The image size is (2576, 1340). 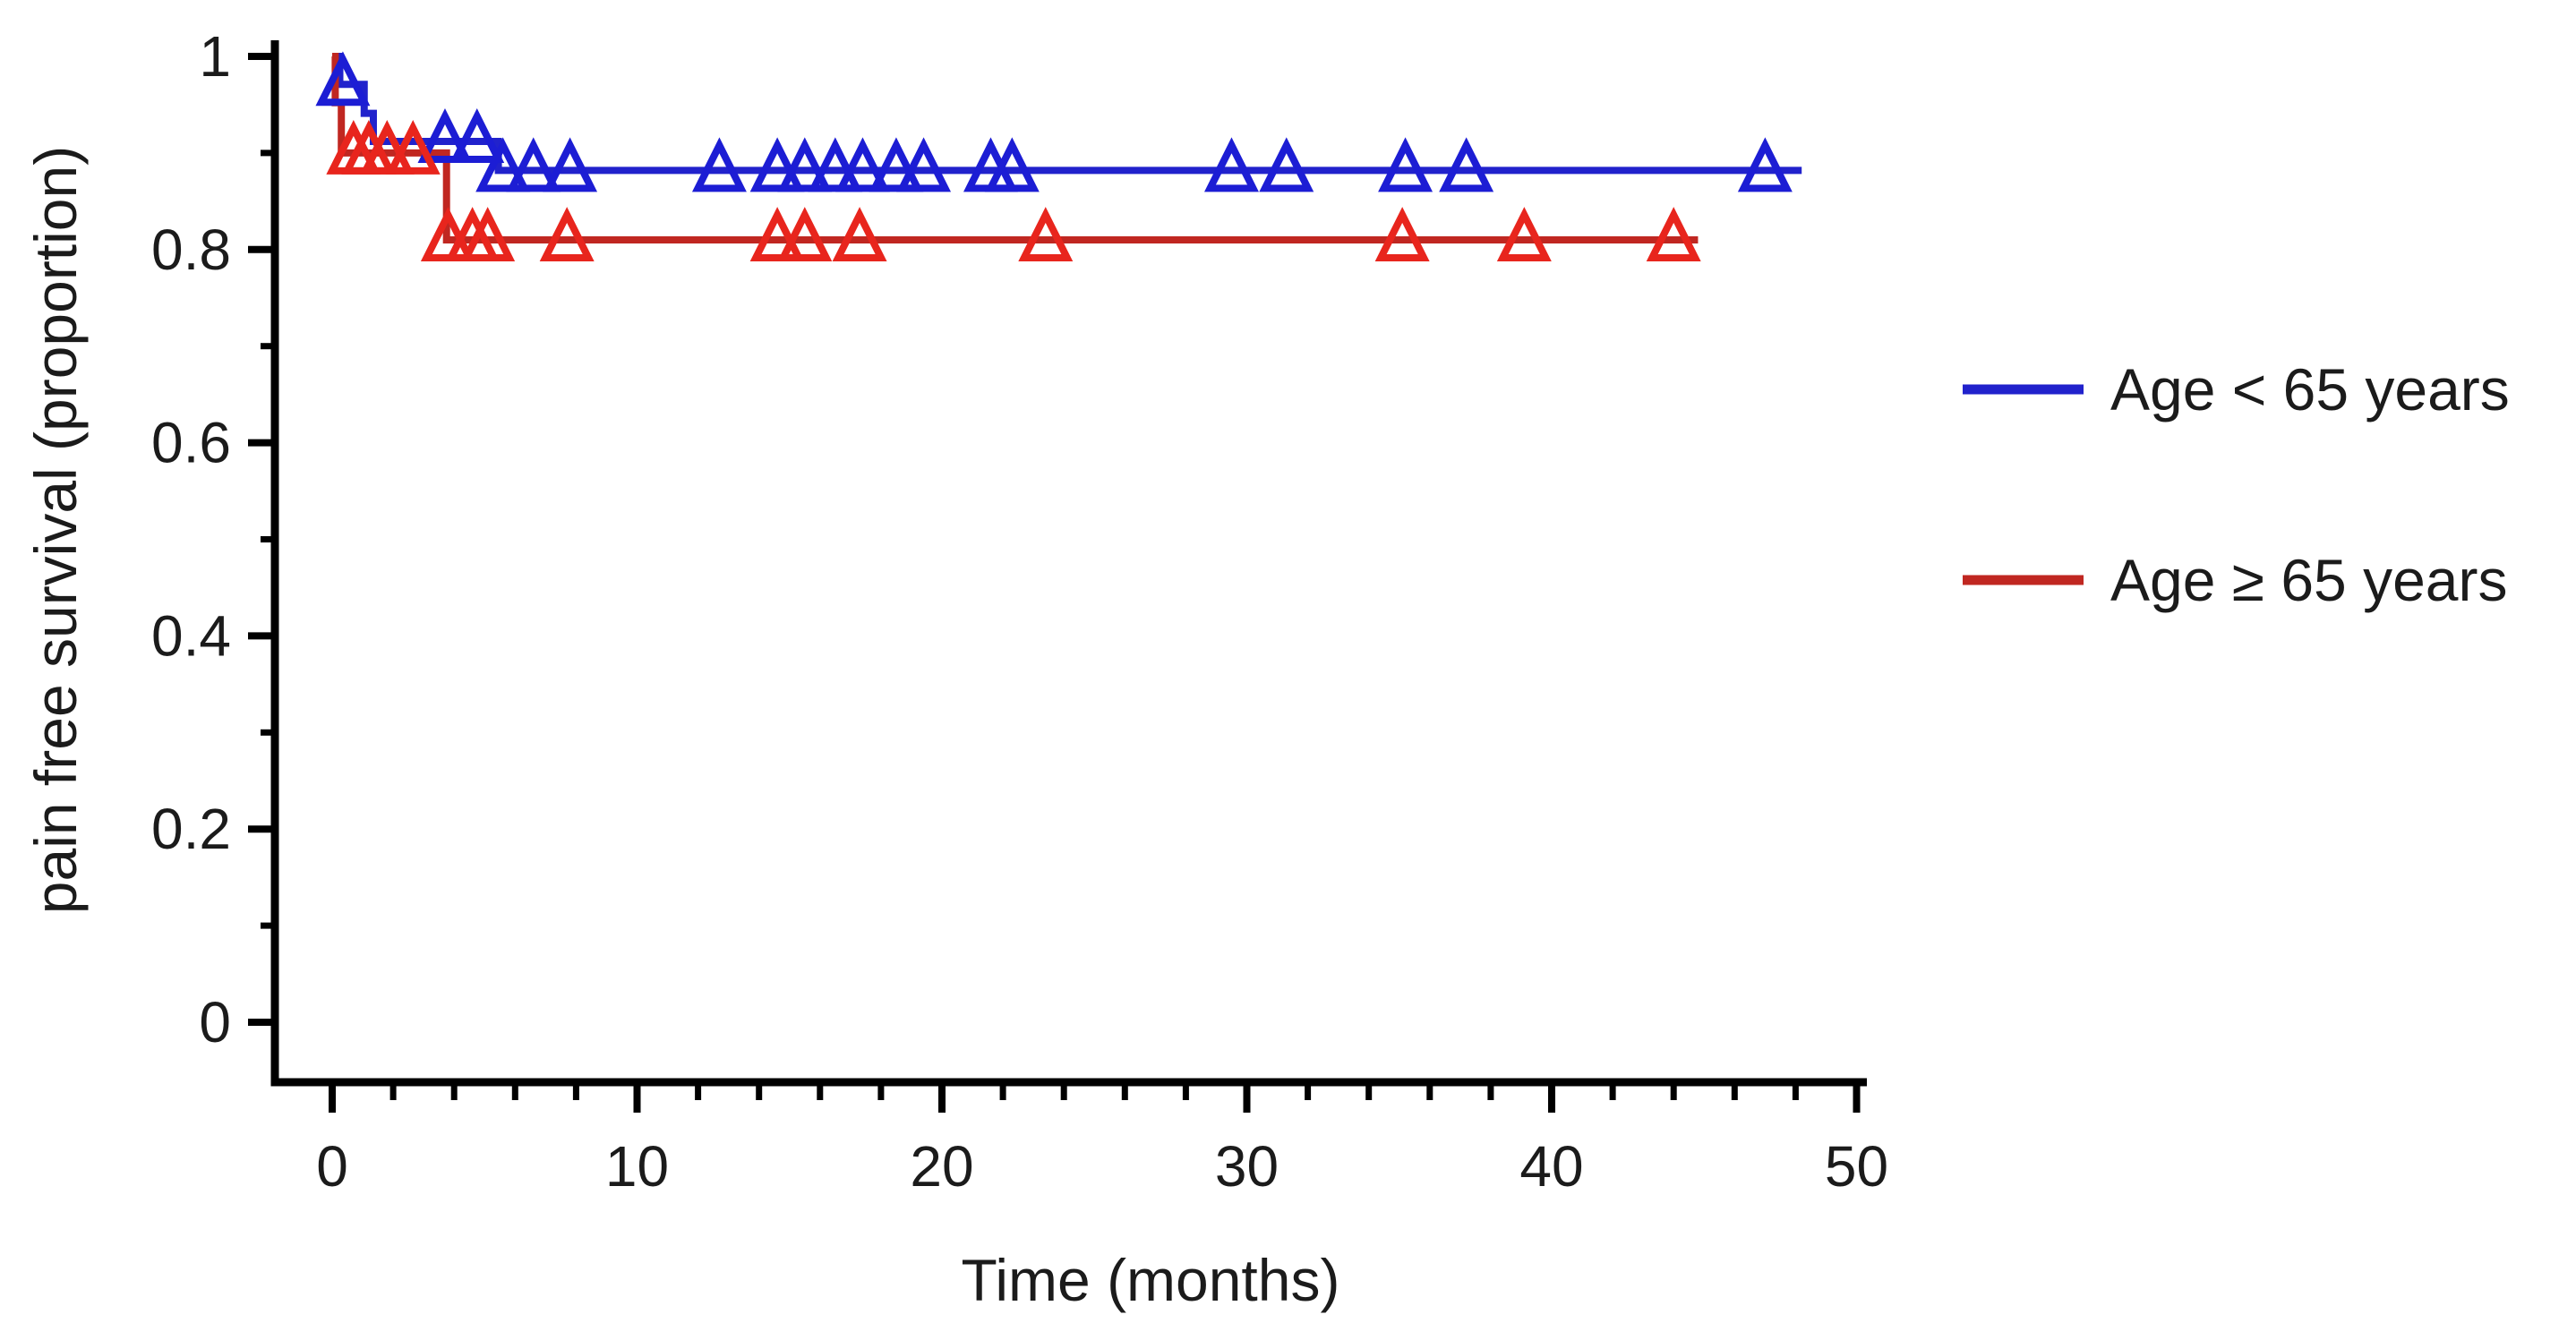 What do you see at coordinates (1551, 1166) in the screenshot?
I see `x-tick-label: 40` at bounding box center [1551, 1166].